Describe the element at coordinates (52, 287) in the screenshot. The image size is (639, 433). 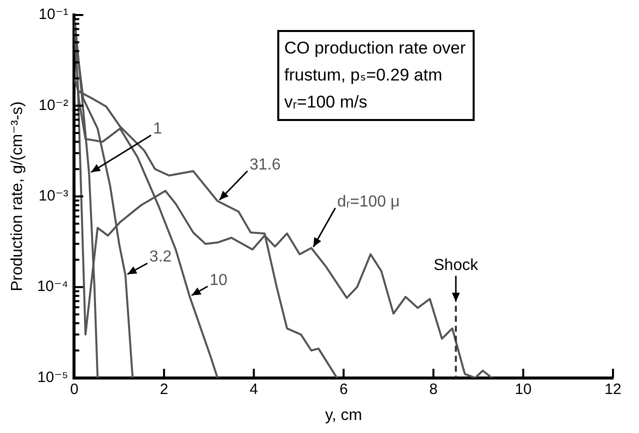
I see `y-tick-label: 10⁻⁴` at that location.